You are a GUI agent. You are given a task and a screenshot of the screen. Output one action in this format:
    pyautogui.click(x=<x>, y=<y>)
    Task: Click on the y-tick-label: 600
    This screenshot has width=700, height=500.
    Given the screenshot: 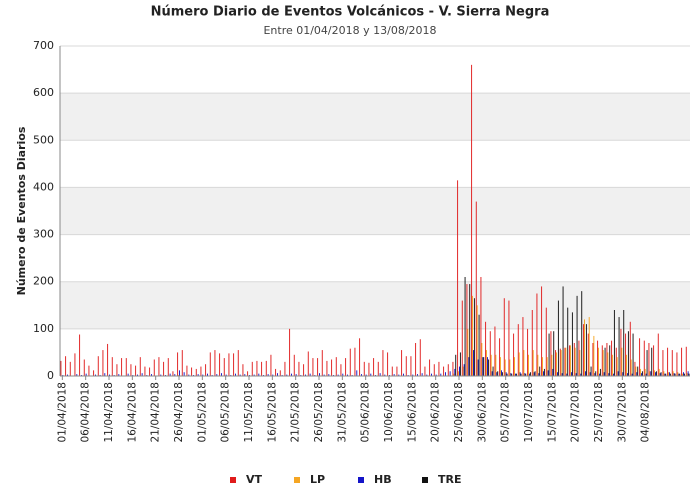 What is the action you would take?
    pyautogui.click(x=43, y=92)
    